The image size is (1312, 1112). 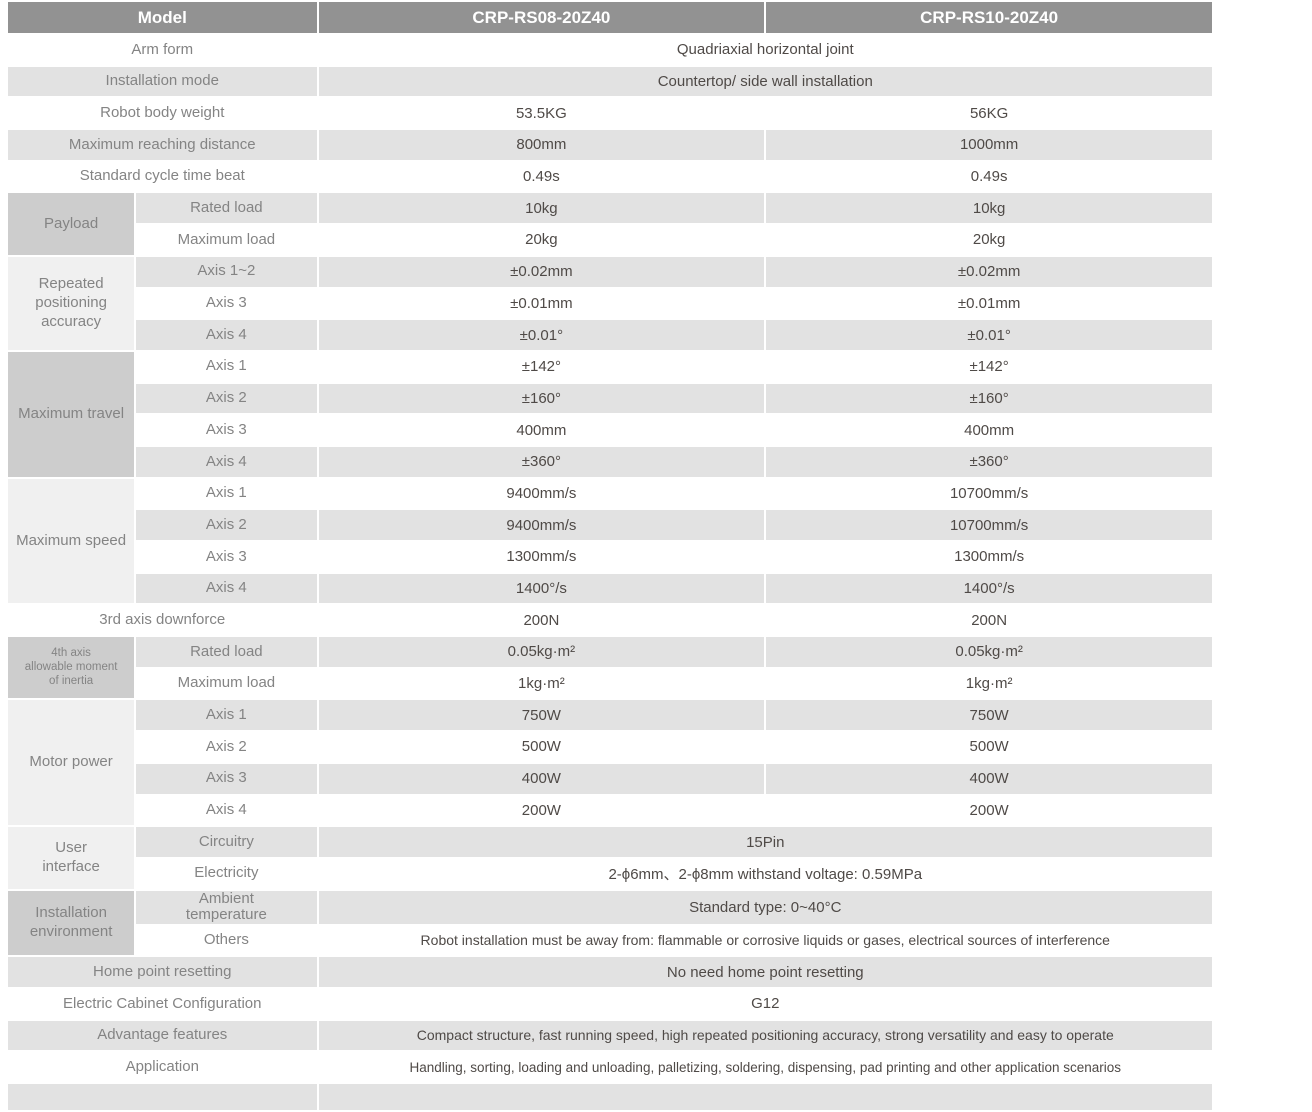 I want to click on table-row: User interface Circuitry 15Pin, so click(x=610, y=858).